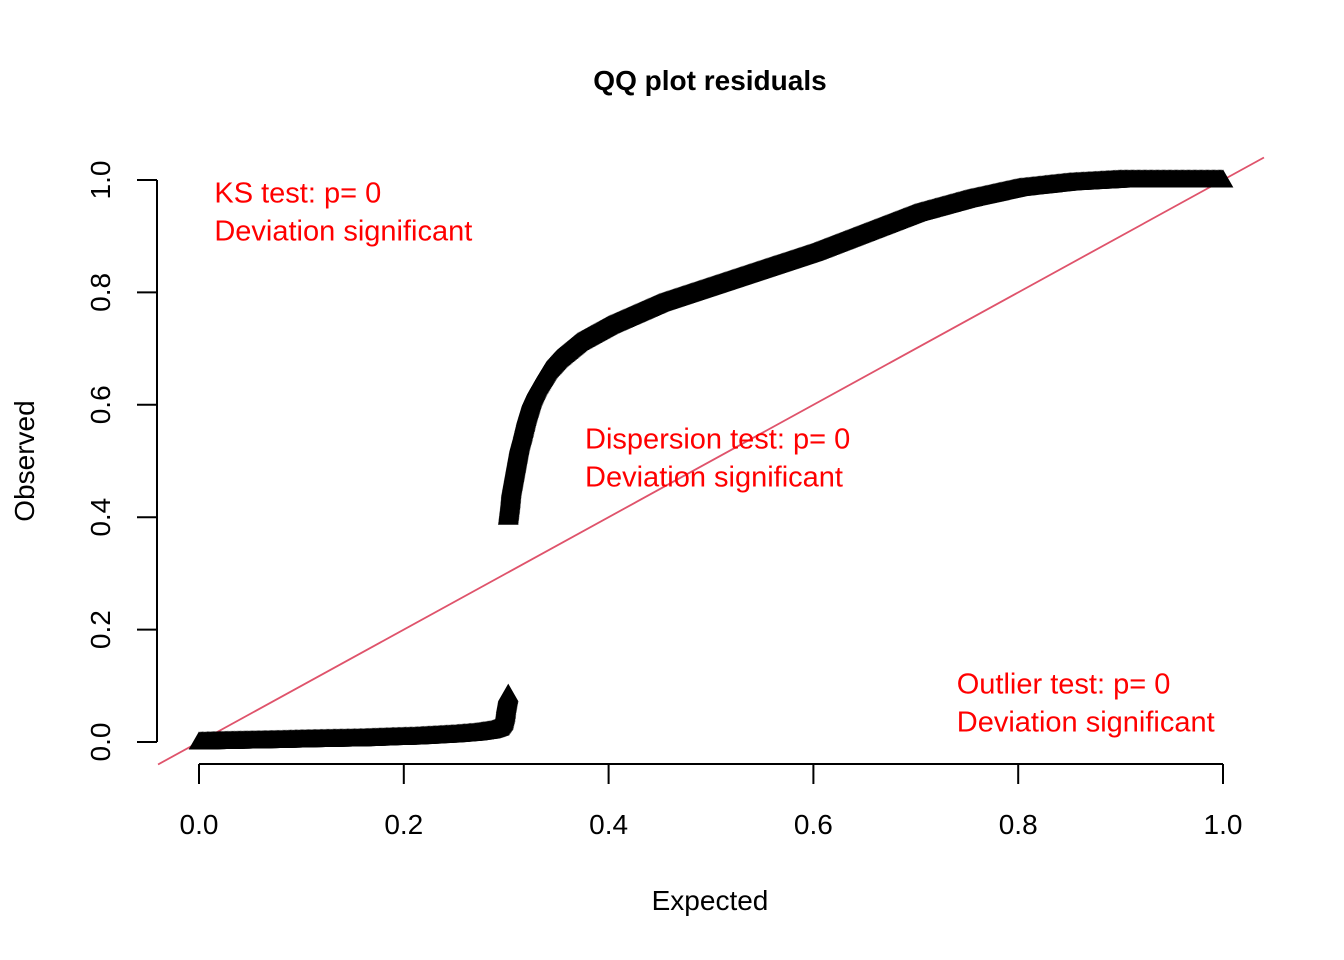 This screenshot has width=1344, height=960. What do you see at coordinates (100, 517) in the screenshot?
I see `y-tick-label: 0.4` at bounding box center [100, 517].